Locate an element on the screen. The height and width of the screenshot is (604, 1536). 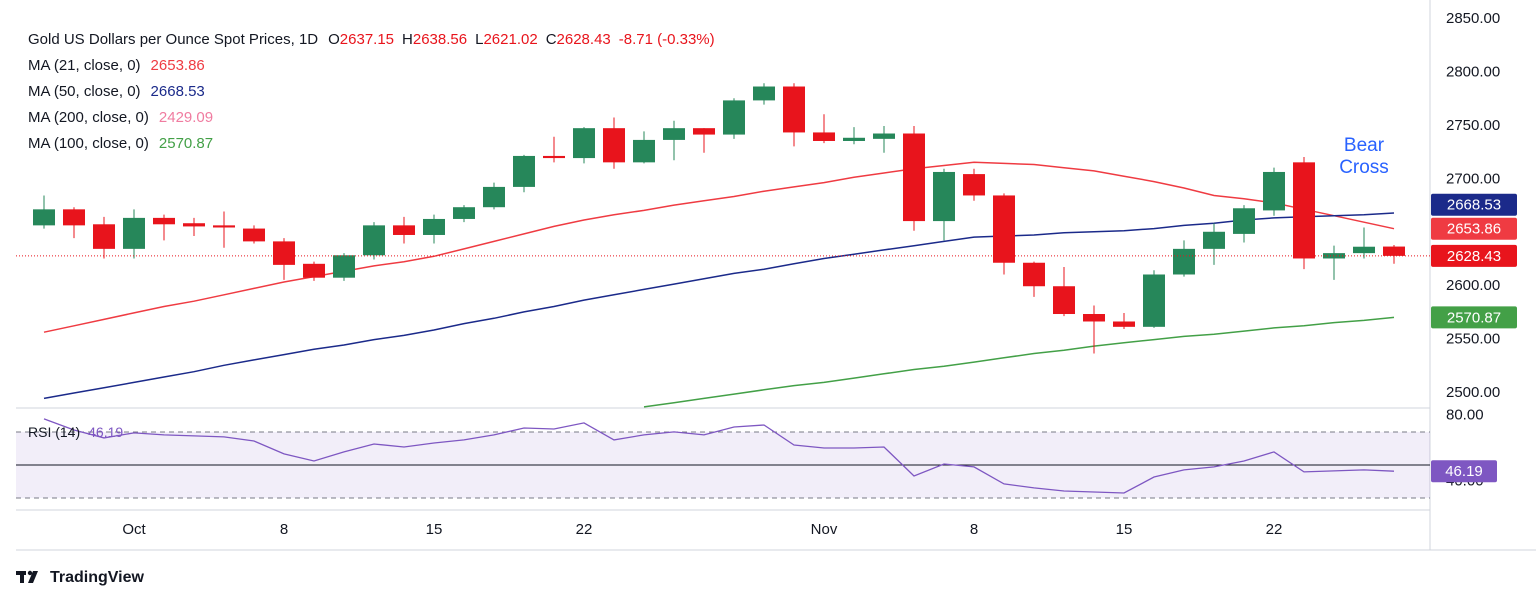
x-tick-label: 15 is located at coordinates (434, 529).